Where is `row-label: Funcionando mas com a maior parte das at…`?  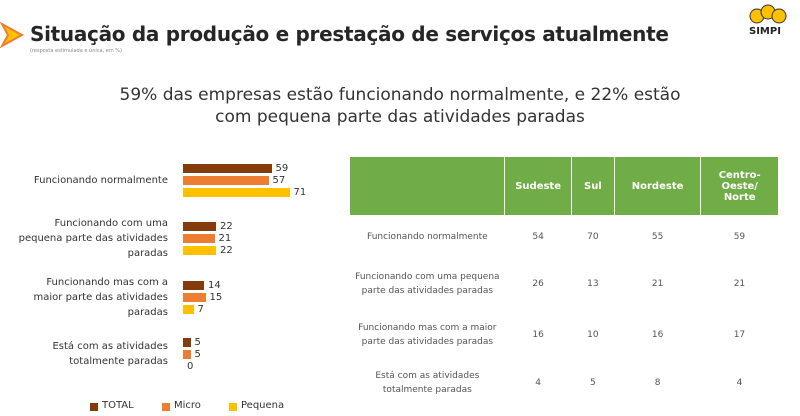
row-label: Funcionando mas com a maior parte das at… is located at coordinates (427, 335).